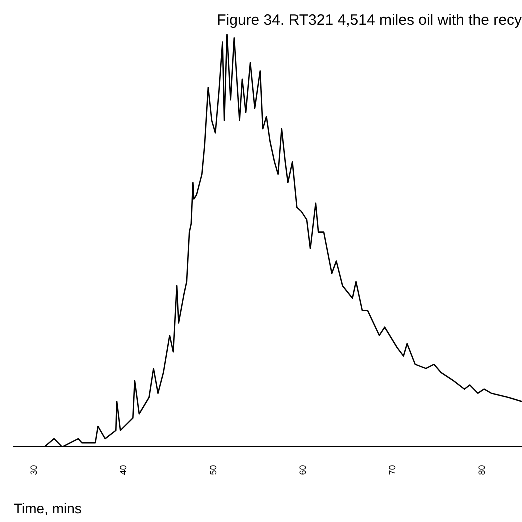 Image resolution: width=522 pixels, height=522 pixels. Describe the element at coordinates (303, 470) in the screenshot. I see `x-tick-label: 60` at that location.